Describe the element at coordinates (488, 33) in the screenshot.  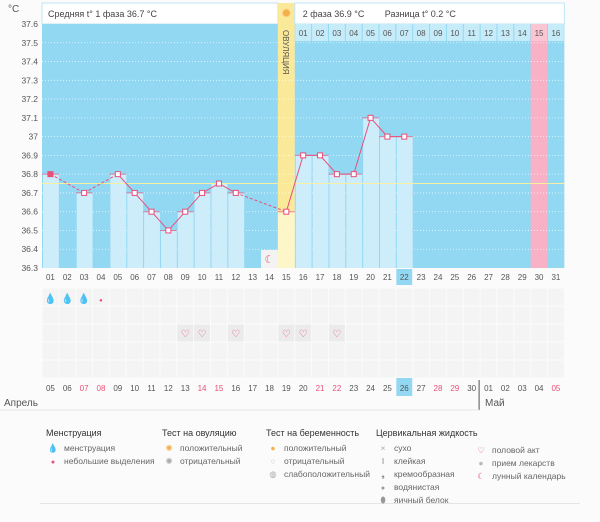
I see `cycle-day-label: 12` at that location.